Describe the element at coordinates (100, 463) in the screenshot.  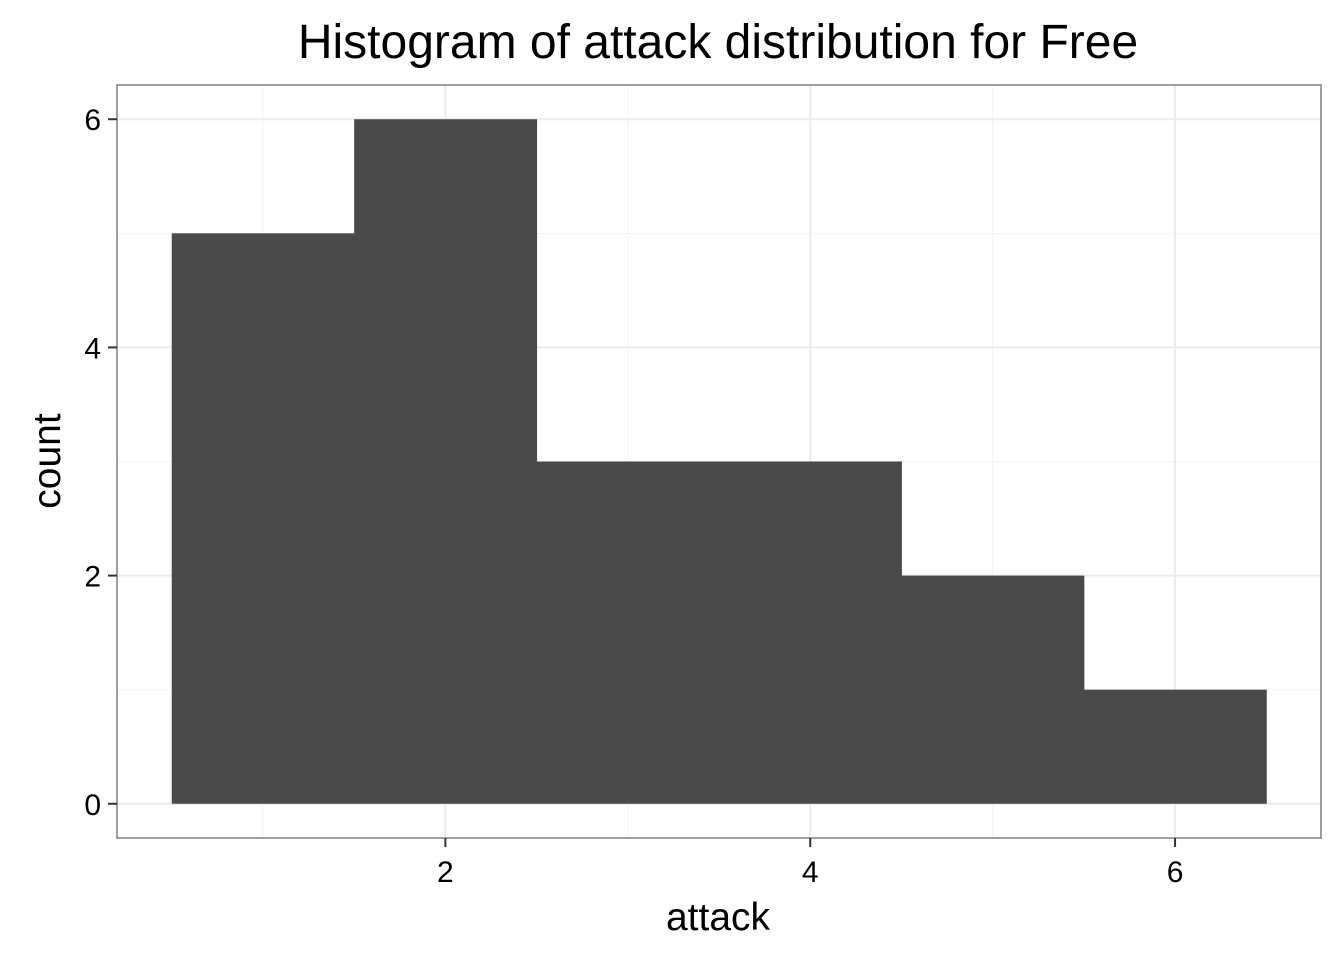
I see `y-axis: 0 2 4 6` at that location.